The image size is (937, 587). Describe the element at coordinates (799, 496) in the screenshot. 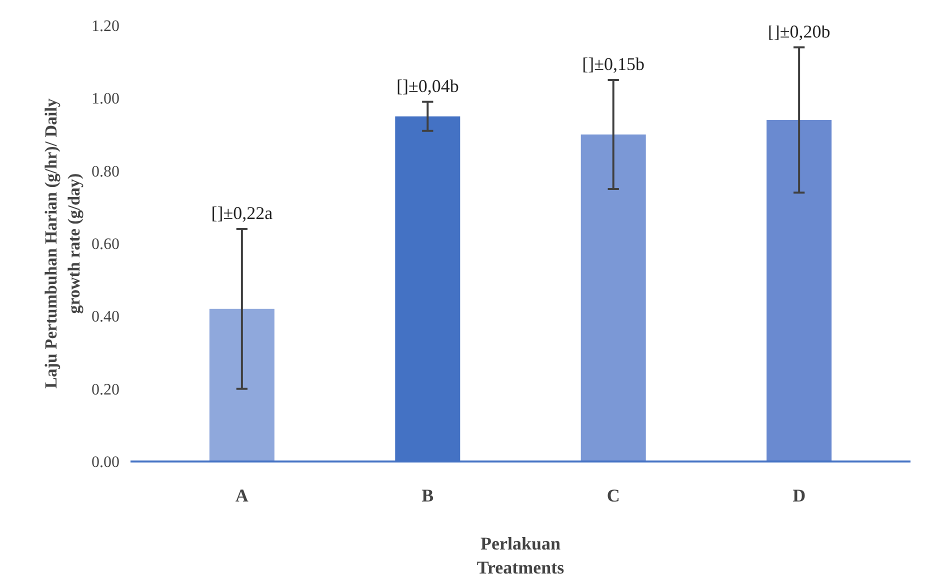

I see `x-tick-label: D` at that location.